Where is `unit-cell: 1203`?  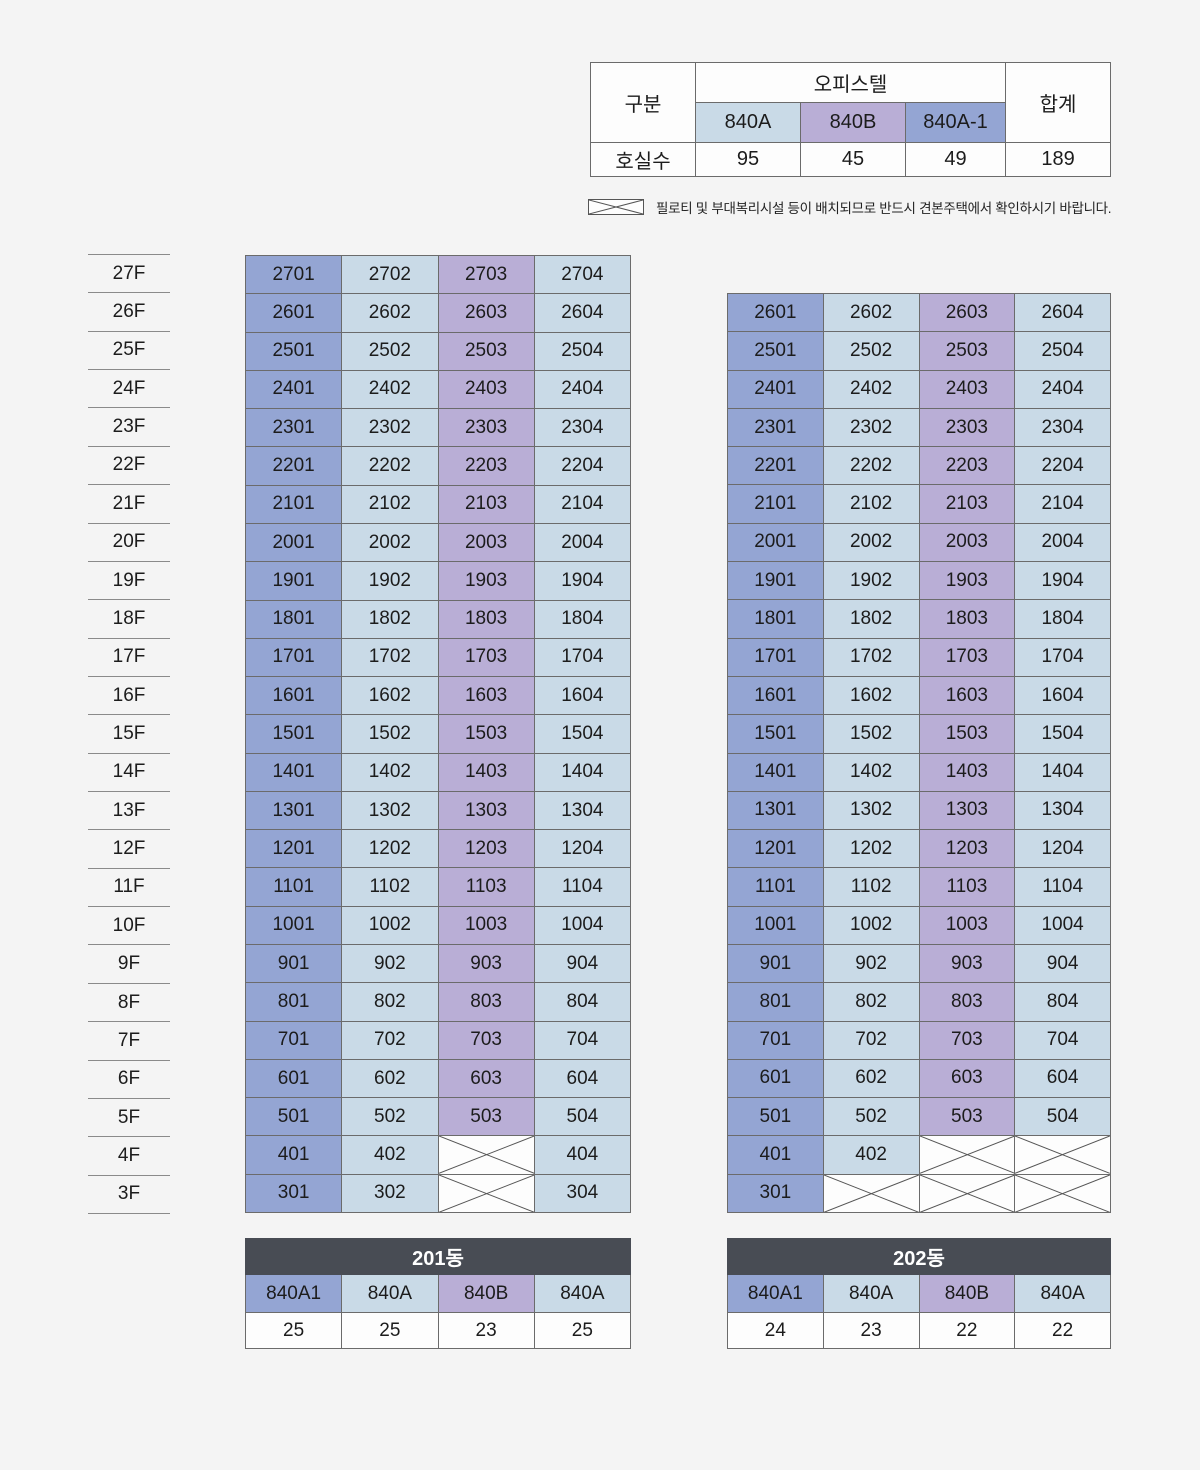
unit-cell: 1203 is located at coordinates (967, 849).